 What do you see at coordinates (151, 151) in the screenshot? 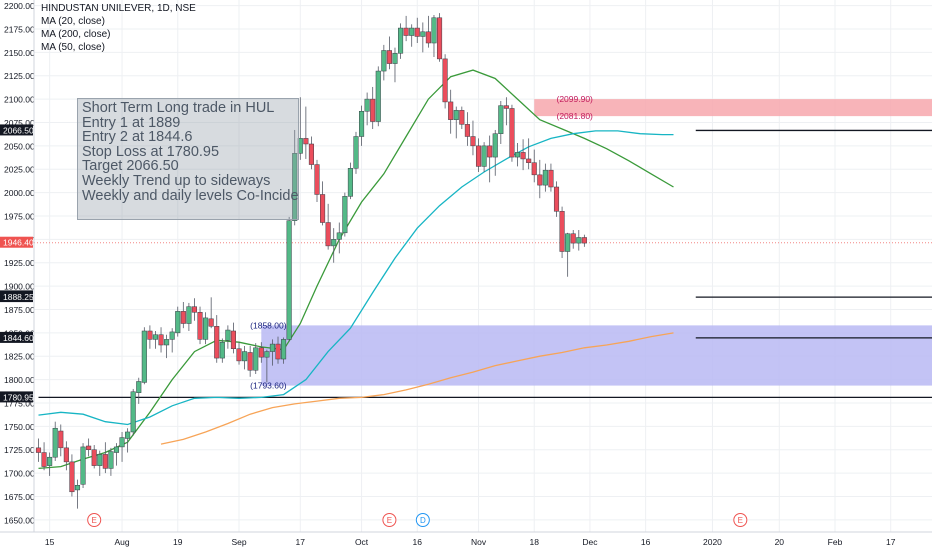
I see `note-line: Stop Loss at 1780.95` at bounding box center [151, 151].